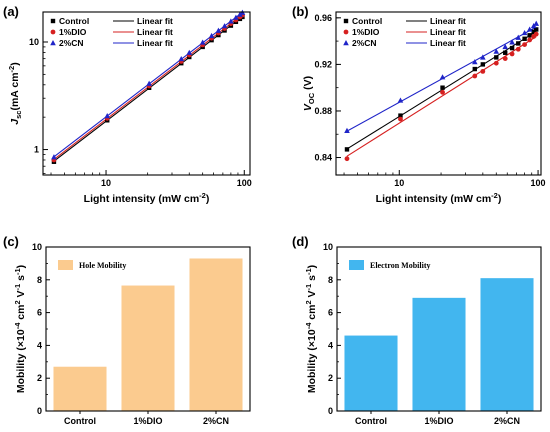 The height and width of the screenshot is (432, 550). Describe the element at coordinates (106, 183) in the screenshot. I see `x-tick-label: 10` at that location.